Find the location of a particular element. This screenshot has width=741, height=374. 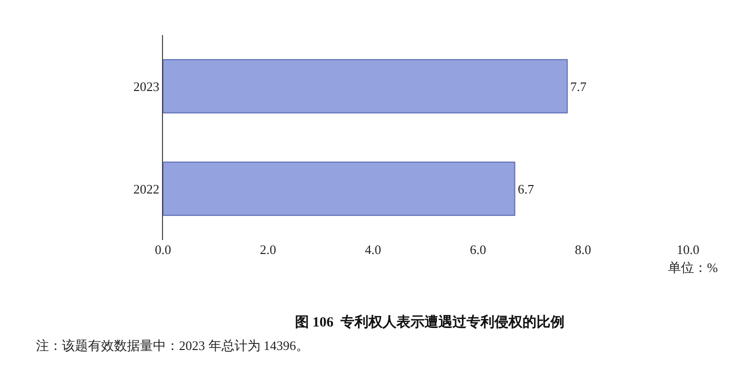

text: 图 106 专利权人表示遭遇过专利侵权的比例 is located at coordinates (430, 322).